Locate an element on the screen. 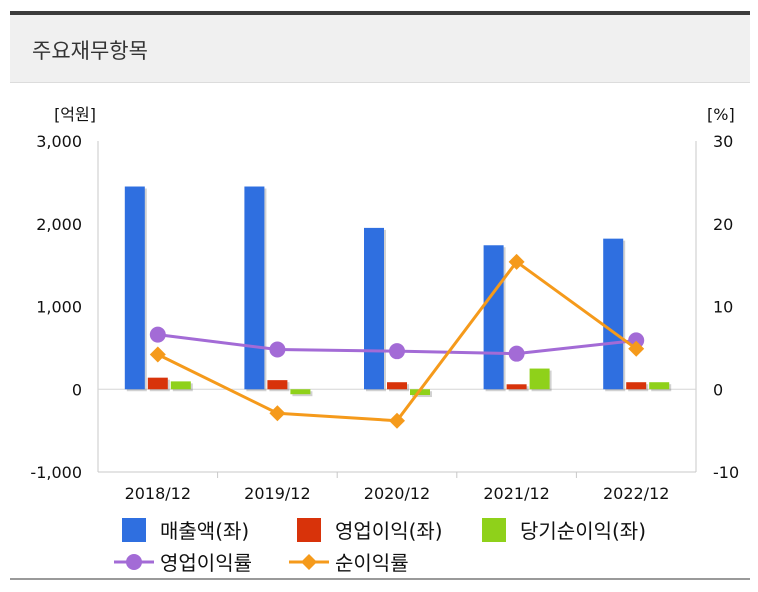 Image resolution: width=758 pixels, height=592 pixels. legend-label: 영업이익률 is located at coordinates (206, 563).